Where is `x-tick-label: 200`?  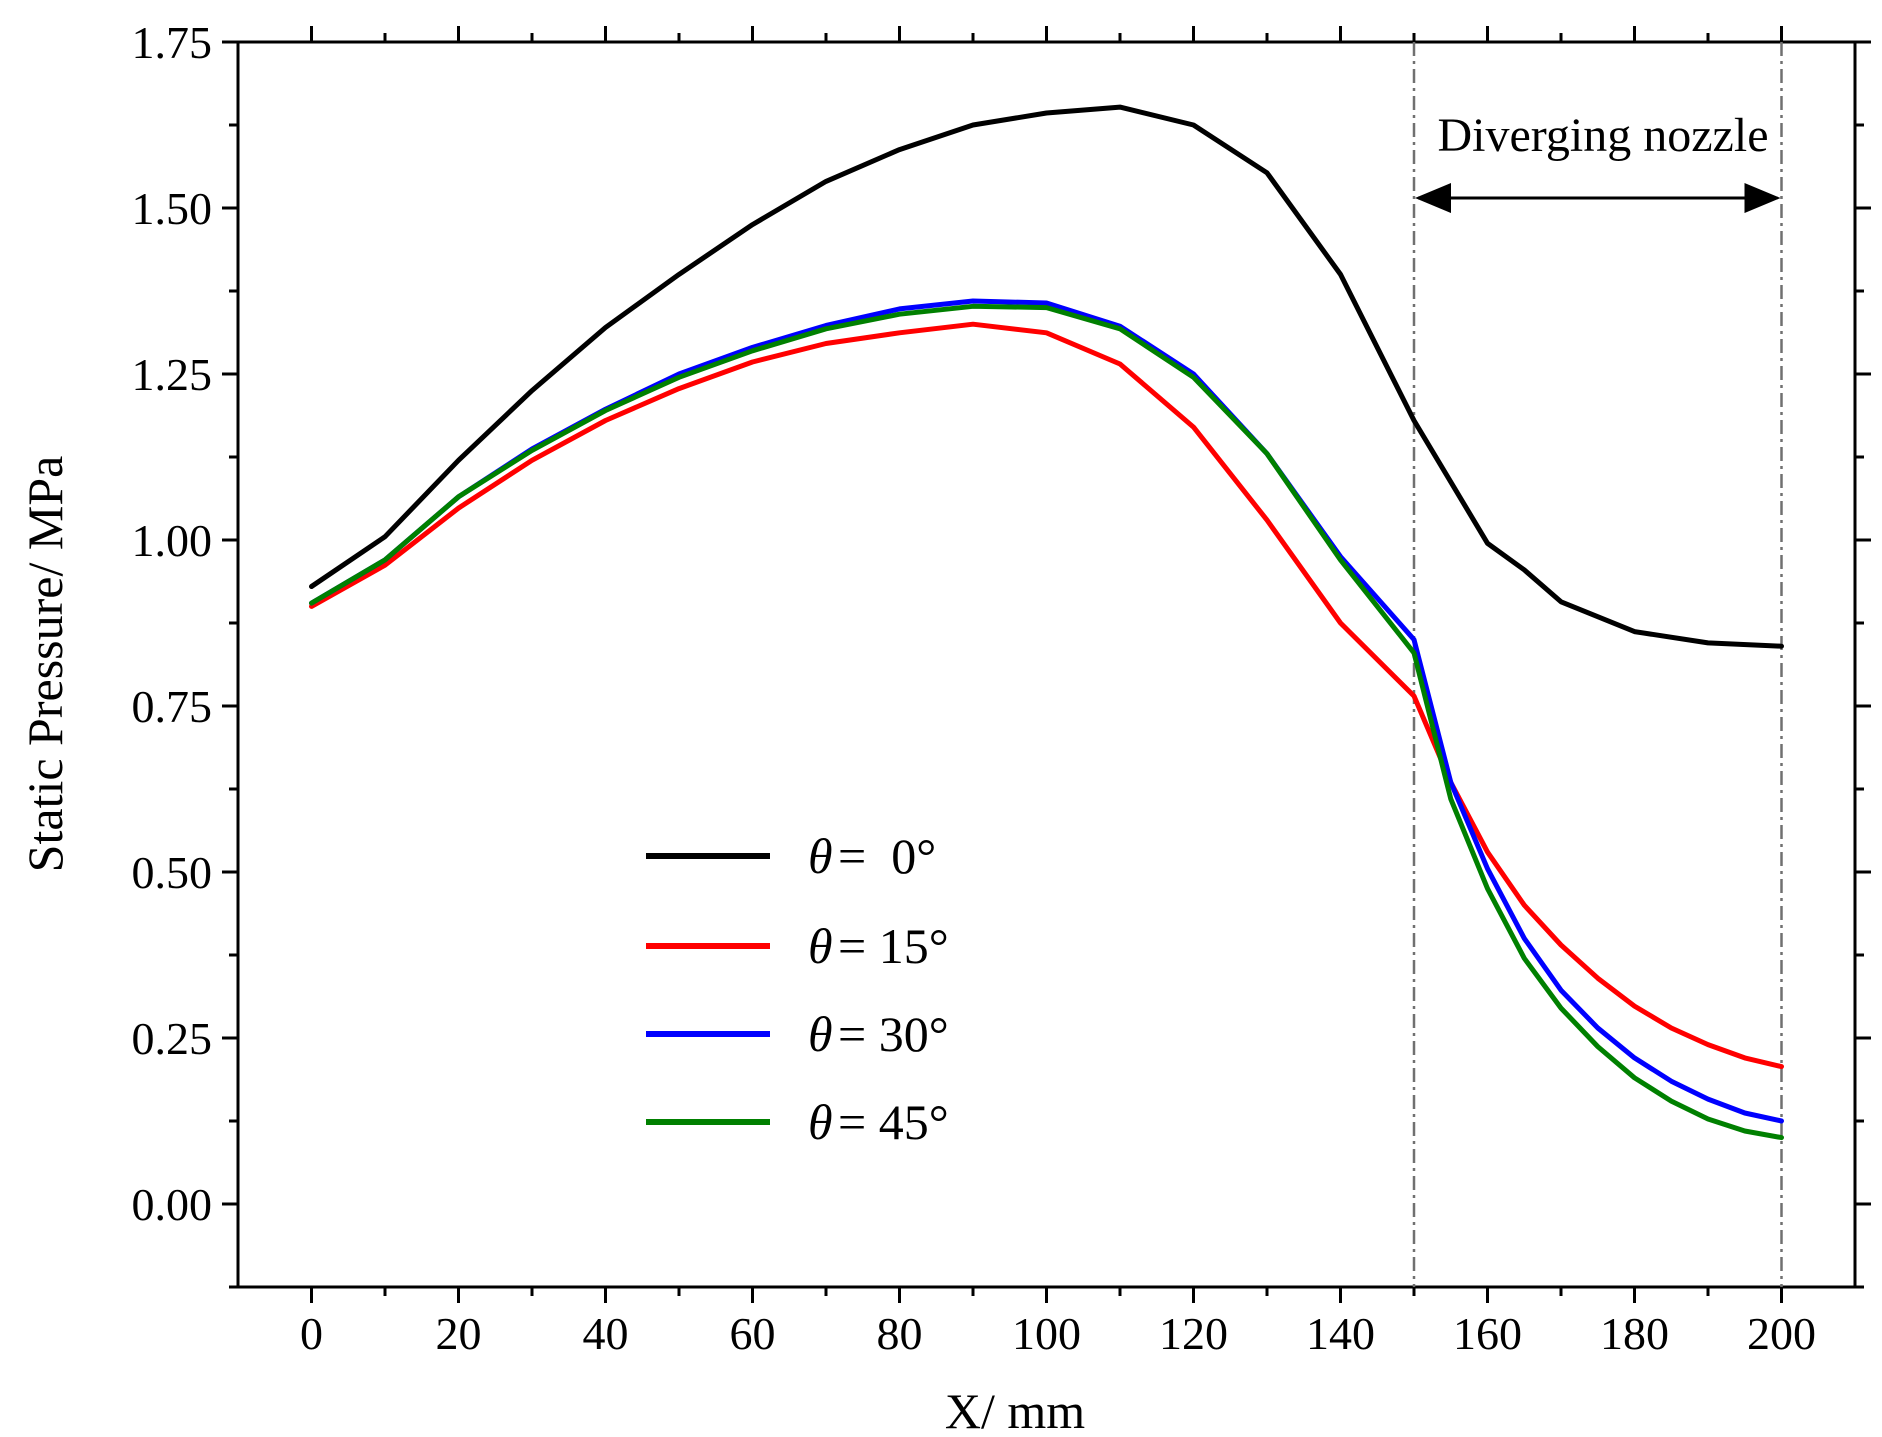 x-tick-label: 200 is located at coordinates (1781, 1333).